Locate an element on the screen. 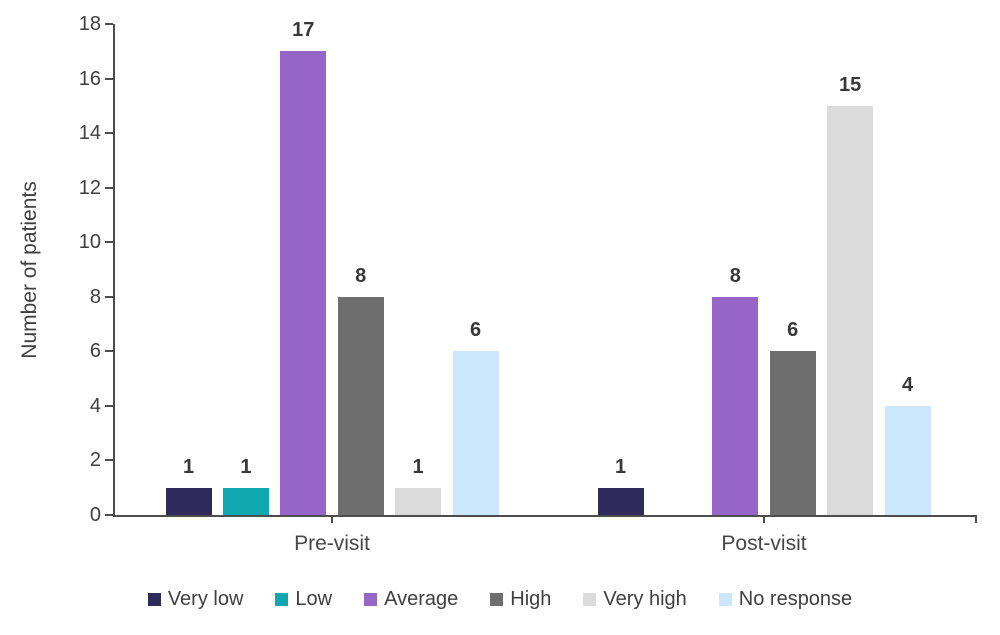  data-label-very-low-pre-visit: 1 is located at coordinates (188, 466).